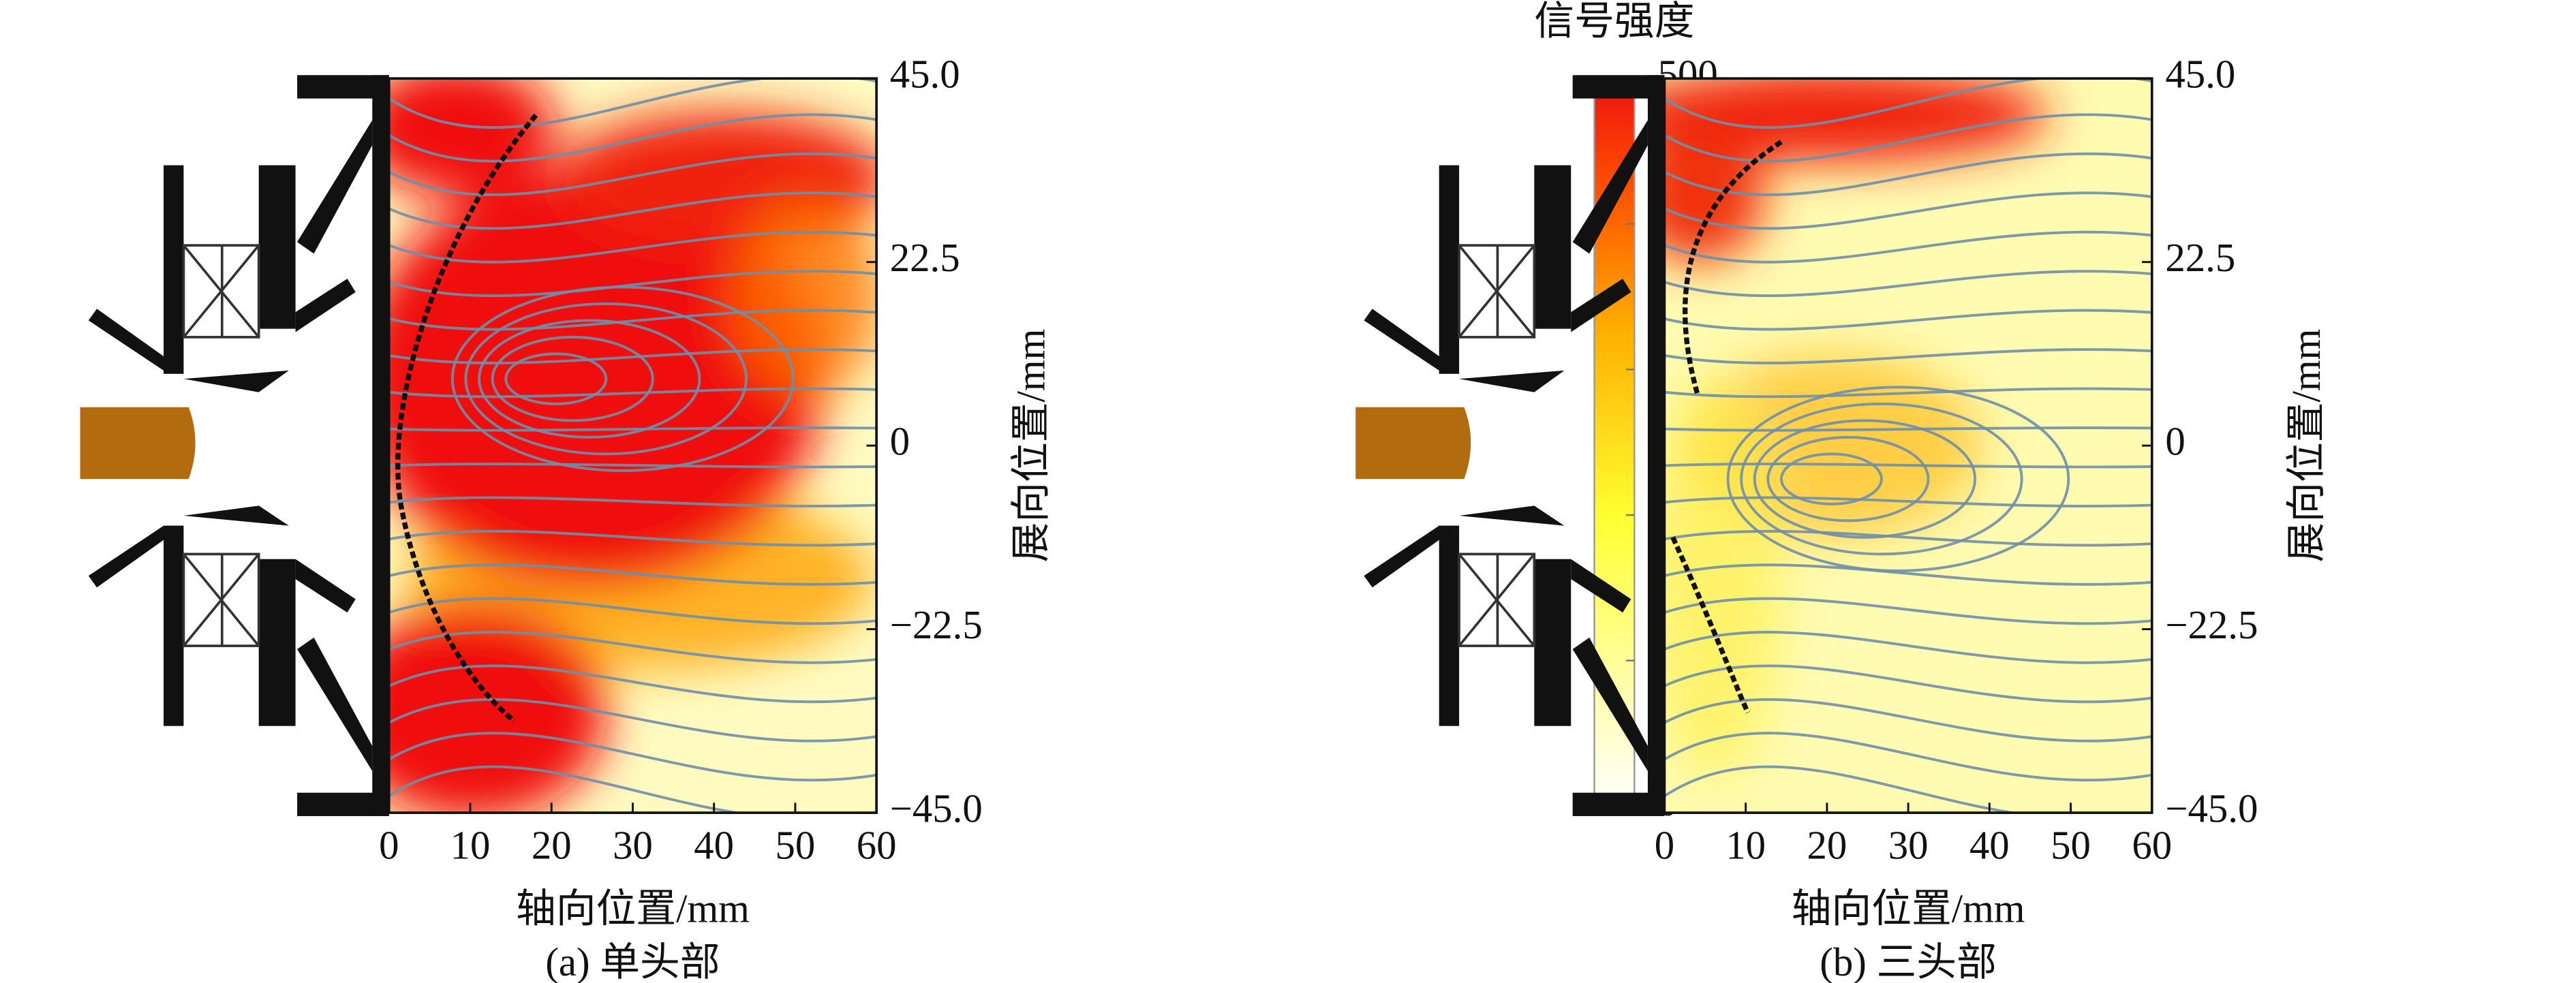  Describe the element at coordinates (1614, 21) in the screenshot. I see `colorbar-label: 信号强度` at that location.